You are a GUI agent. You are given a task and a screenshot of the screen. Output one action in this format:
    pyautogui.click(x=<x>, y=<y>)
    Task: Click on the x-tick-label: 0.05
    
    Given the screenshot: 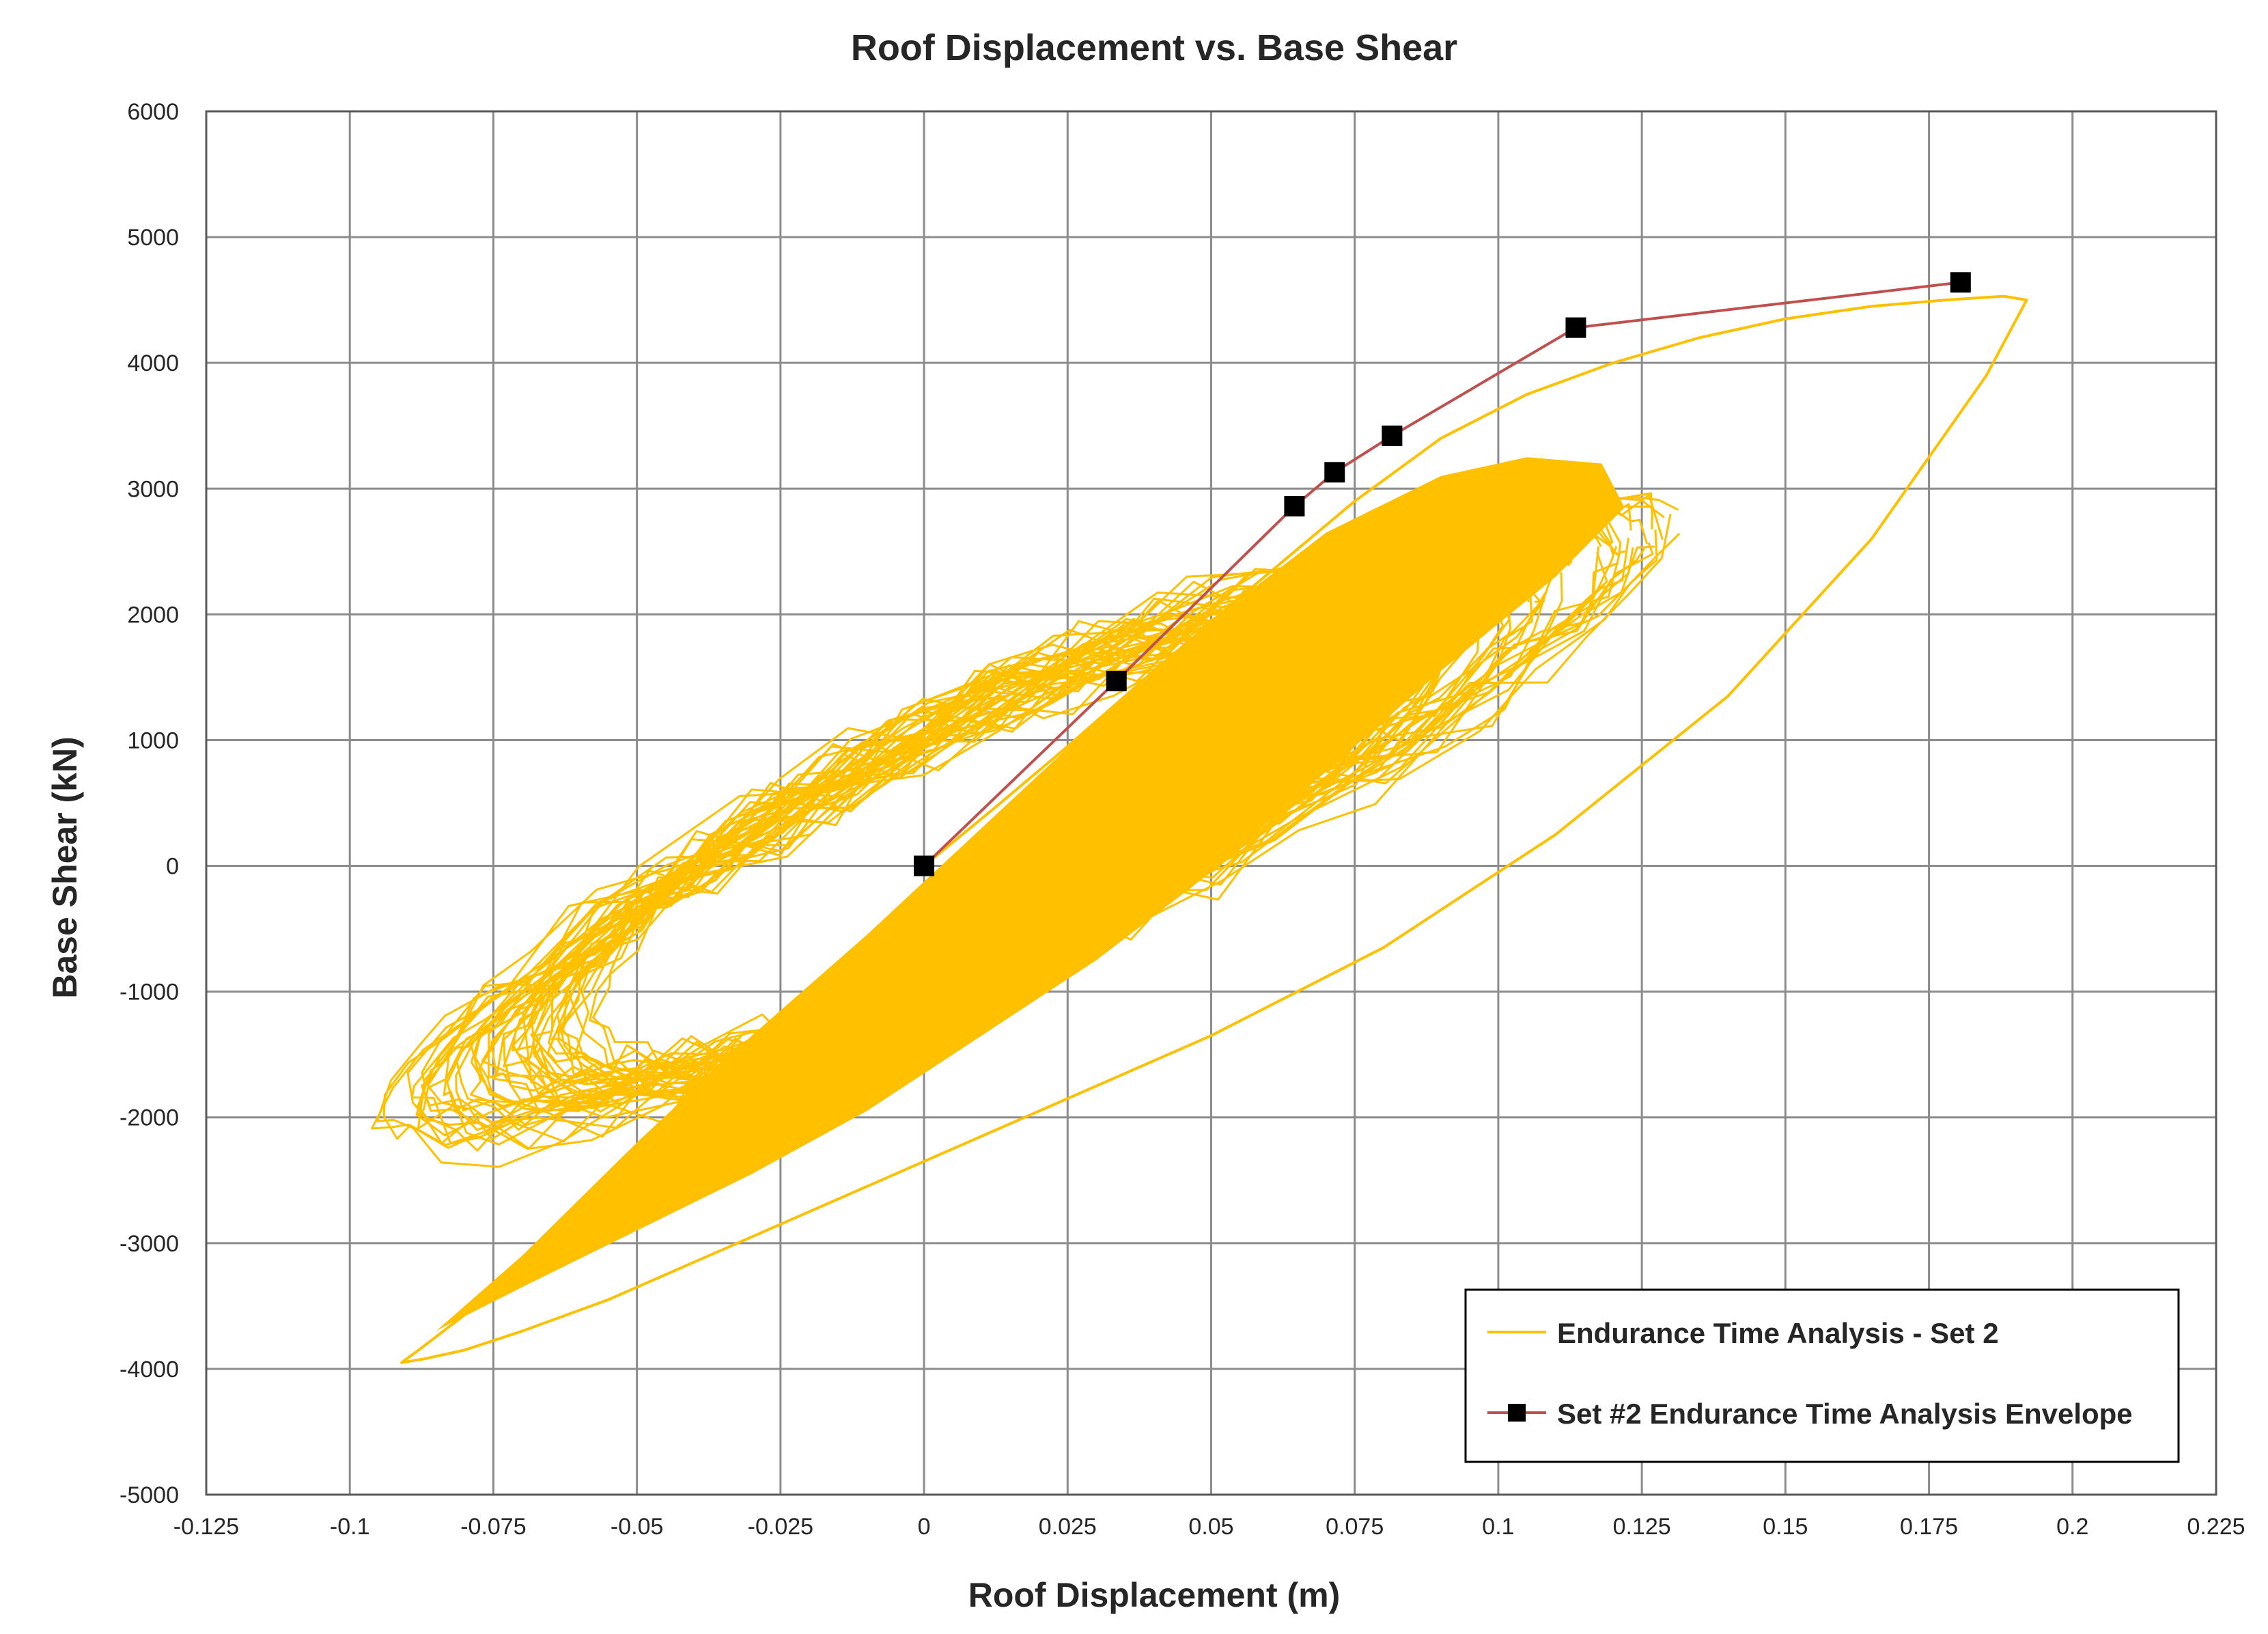 What is the action you would take?
    pyautogui.click(x=1210, y=1527)
    